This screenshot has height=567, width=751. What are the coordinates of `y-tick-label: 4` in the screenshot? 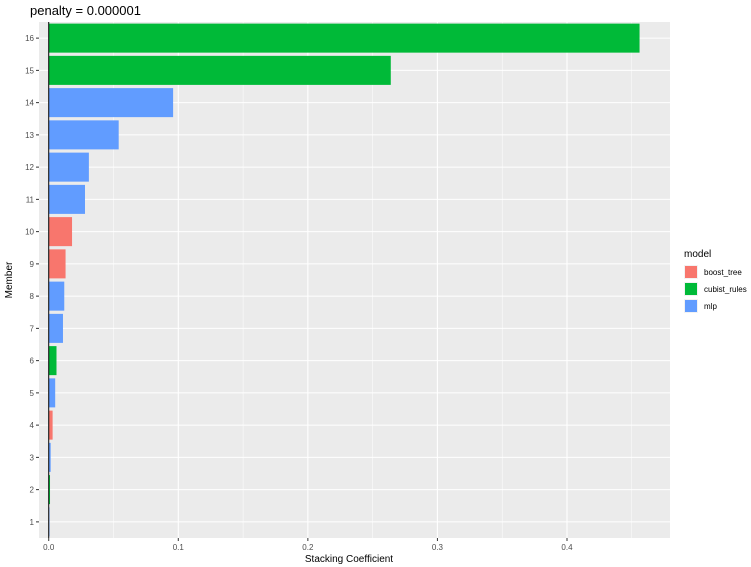 It's located at (32, 425).